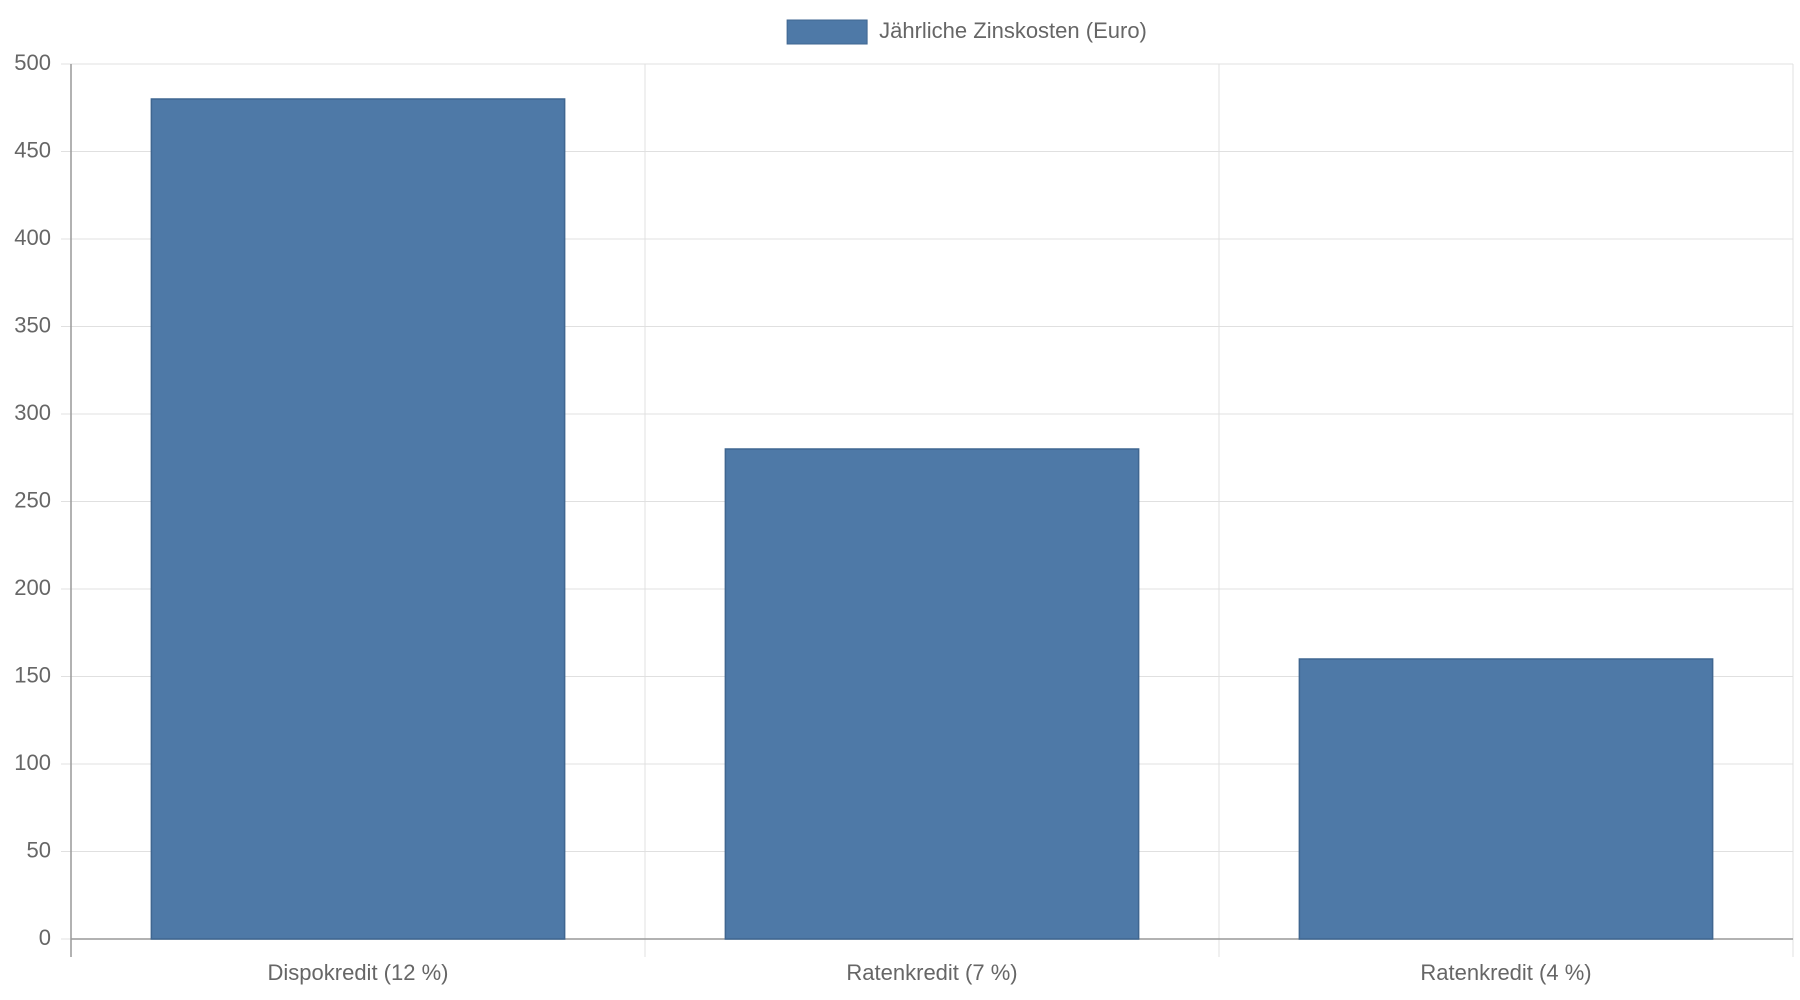  What do you see at coordinates (45, 937) in the screenshot?
I see `y-tick-label: 0` at bounding box center [45, 937].